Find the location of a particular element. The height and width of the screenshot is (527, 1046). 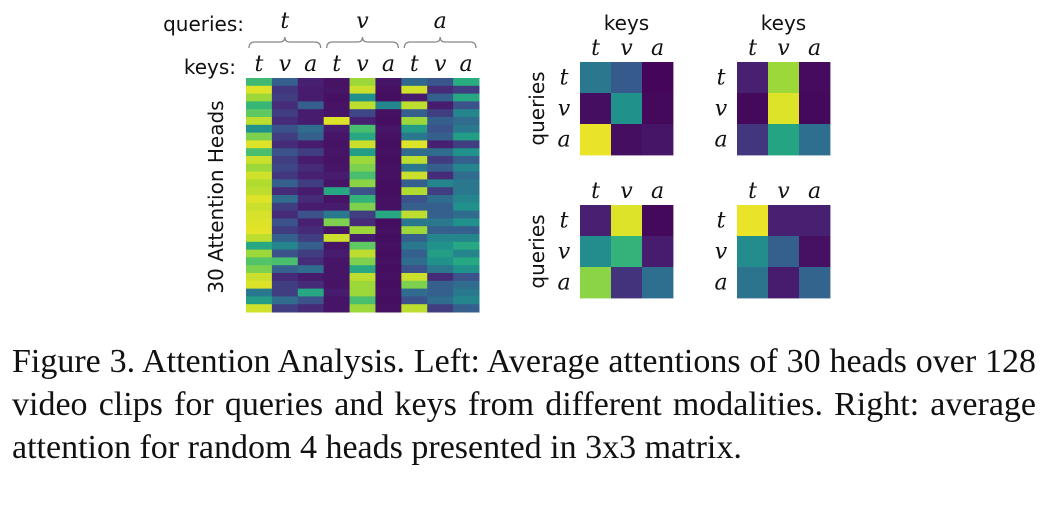

attention-heads-axis-label: 30 Attention Heads is located at coordinates (216, 196).